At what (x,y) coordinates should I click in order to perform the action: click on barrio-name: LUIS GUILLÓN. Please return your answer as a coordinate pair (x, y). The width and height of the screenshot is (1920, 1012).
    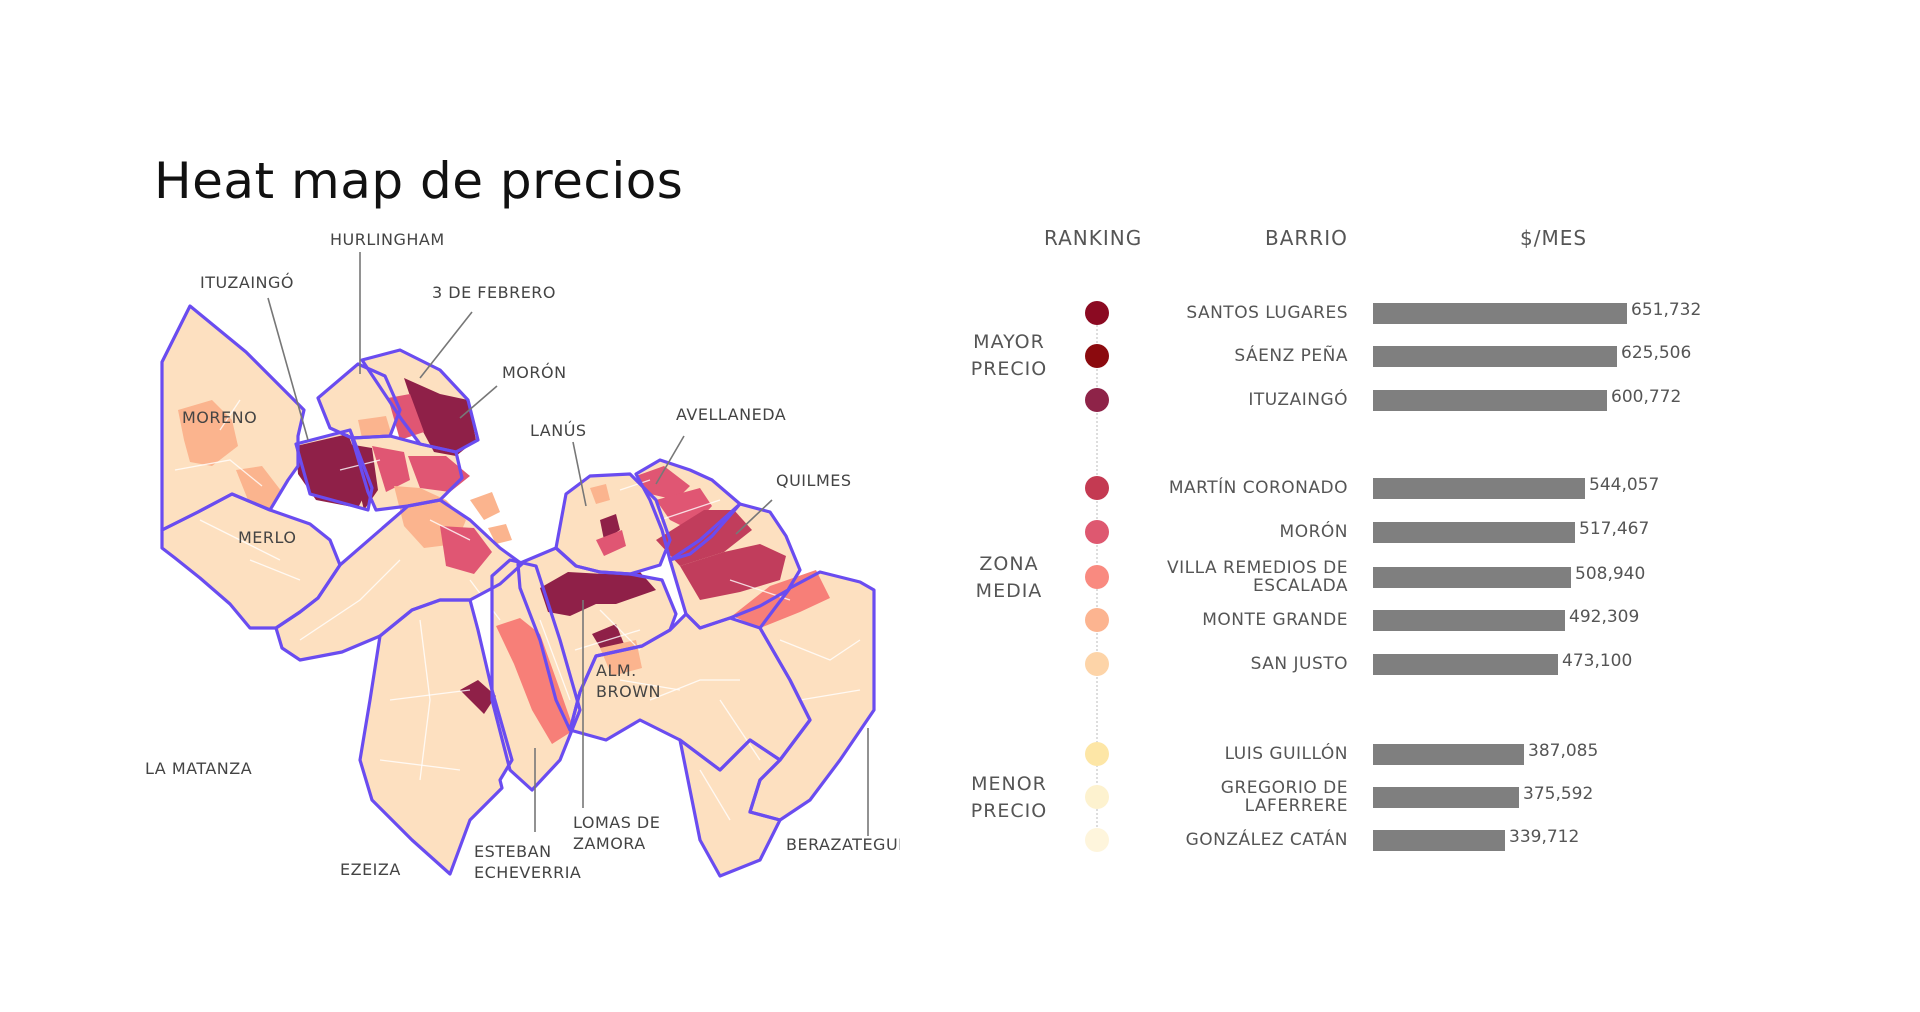
    Looking at the image, I should click on (1228, 754).